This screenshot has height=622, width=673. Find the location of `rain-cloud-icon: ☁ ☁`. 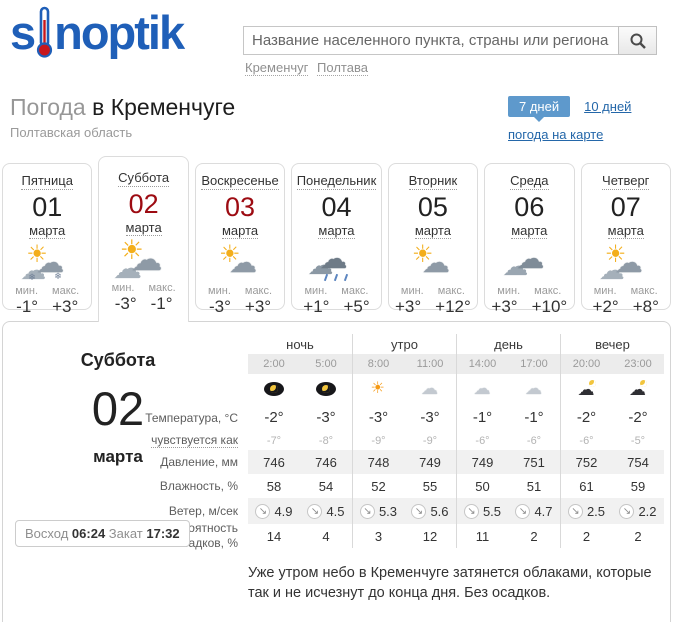

rain-cloud-icon: ☁ ☁ is located at coordinates (328, 262).